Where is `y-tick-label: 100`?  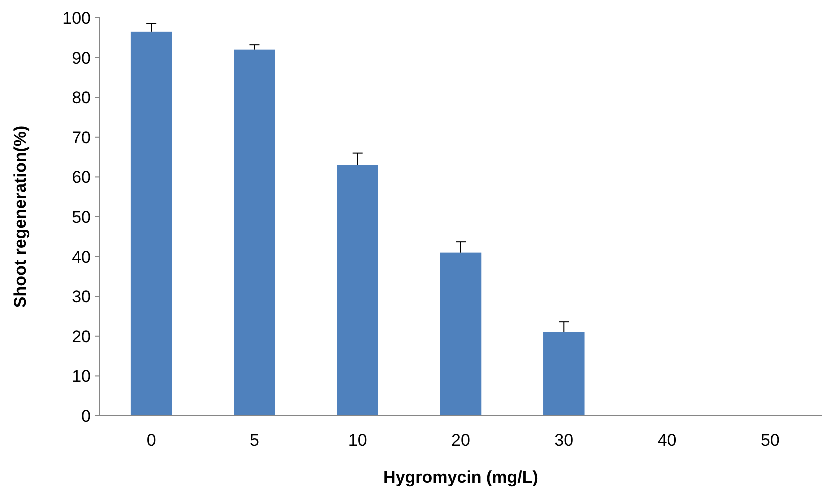 y-tick-label: 100 is located at coordinates (76, 18).